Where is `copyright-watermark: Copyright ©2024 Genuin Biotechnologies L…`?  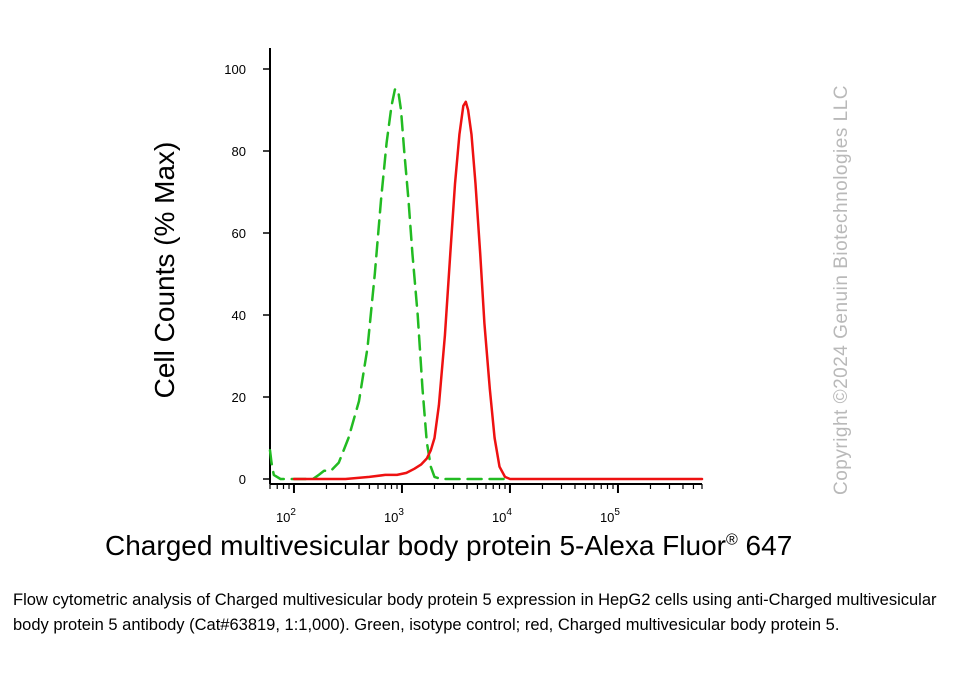
copyright-watermark: Copyright ©2024 Genuin Biotechnologies L… is located at coordinates (841, 290).